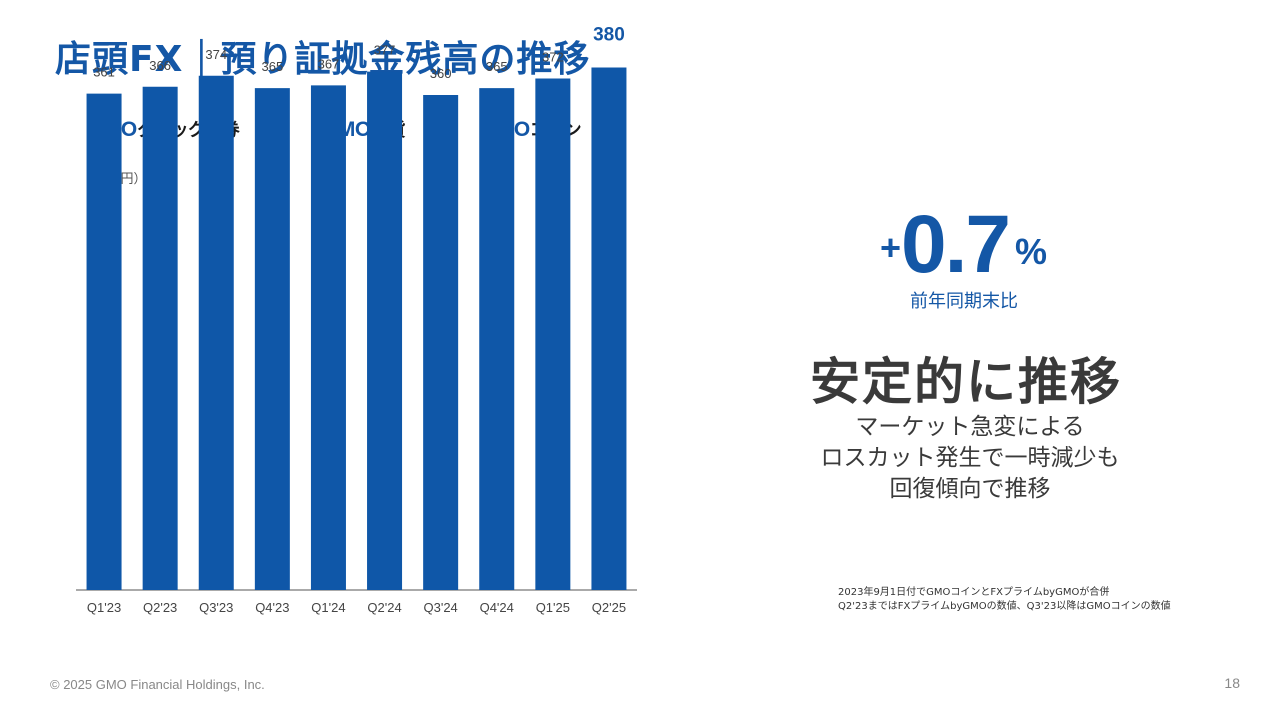 The image size is (1280, 720). Describe the element at coordinates (104, 341) in the screenshot. I see `bar-Q1'23` at that location.